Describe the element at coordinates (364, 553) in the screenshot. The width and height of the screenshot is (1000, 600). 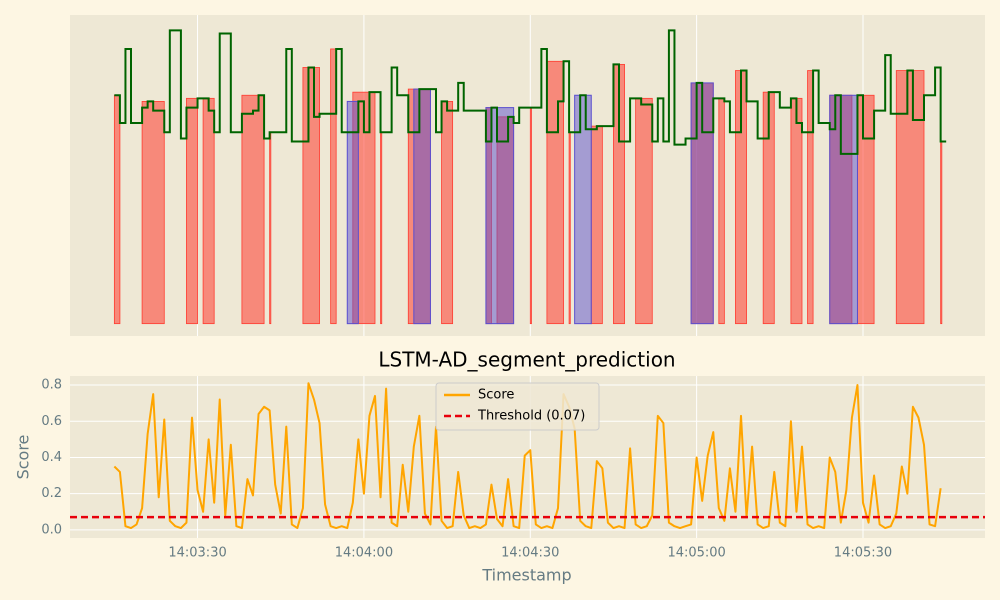
I see `x-tick-label: 14:04:00` at that location.